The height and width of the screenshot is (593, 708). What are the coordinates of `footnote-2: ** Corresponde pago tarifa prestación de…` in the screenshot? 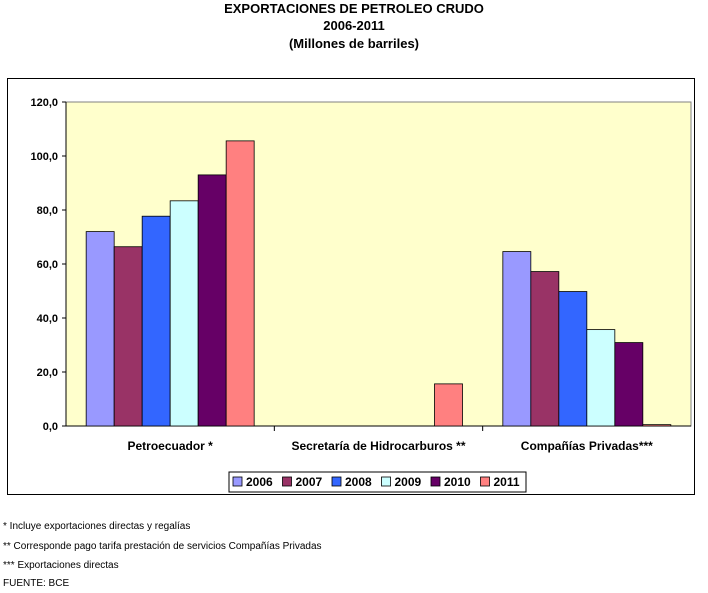 It's located at (162, 546).